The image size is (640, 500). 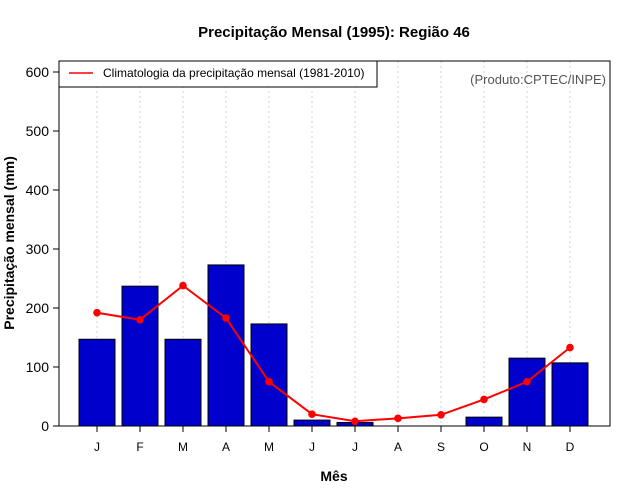 What do you see at coordinates (538, 79) in the screenshot?
I see `credit-text: (Produto:CPTEC/INPE)` at bounding box center [538, 79].